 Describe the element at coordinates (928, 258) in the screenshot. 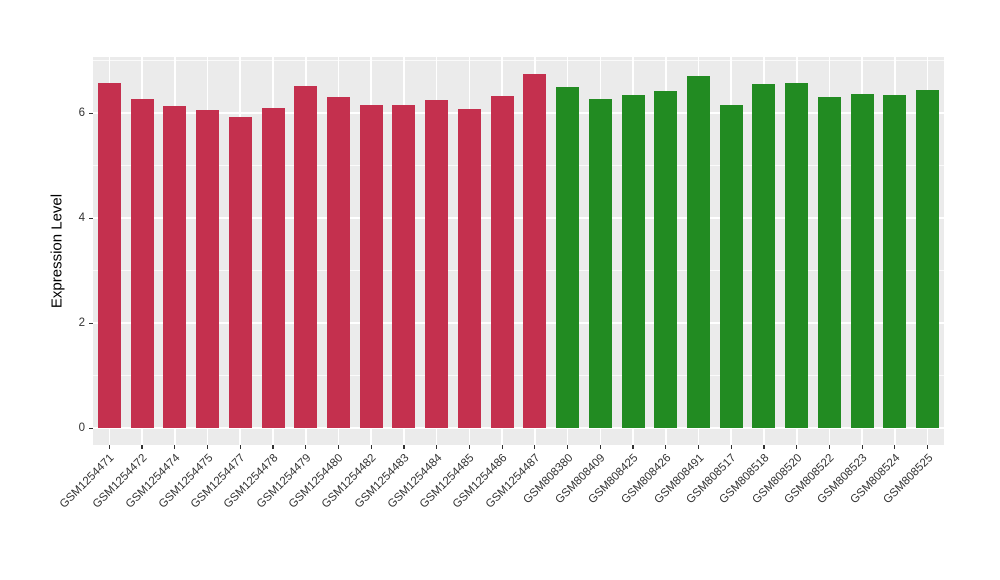

I see `bar-GSM808525` at that location.